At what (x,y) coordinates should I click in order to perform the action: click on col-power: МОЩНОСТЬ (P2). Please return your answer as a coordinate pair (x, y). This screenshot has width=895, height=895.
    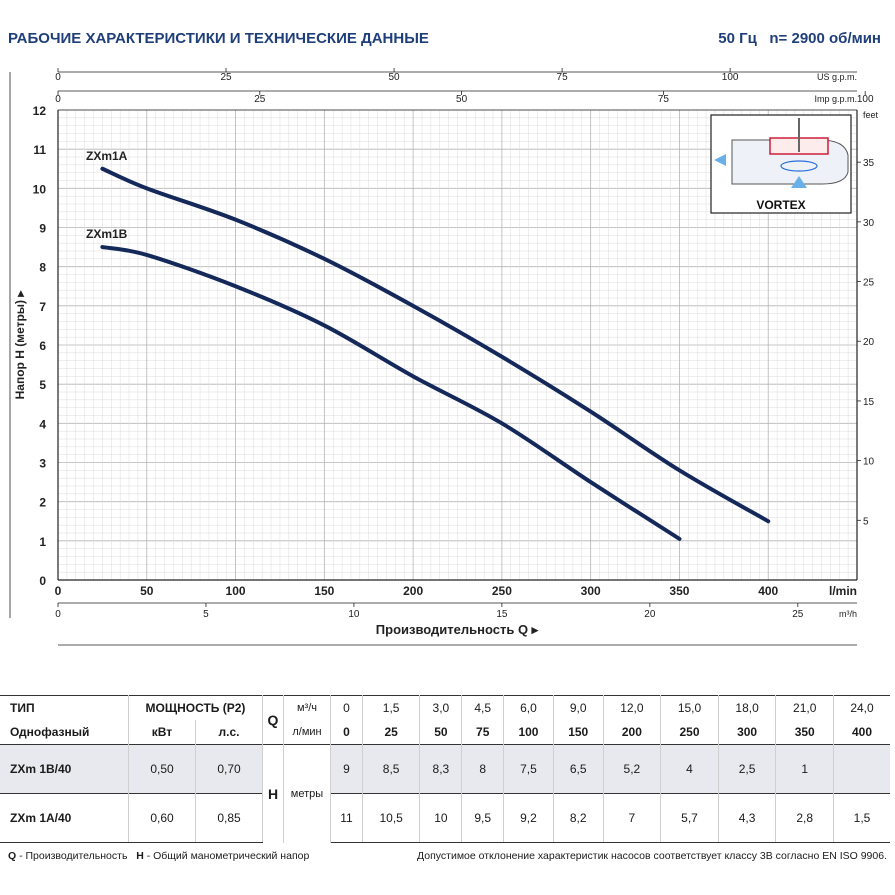
    Looking at the image, I should click on (195, 707).